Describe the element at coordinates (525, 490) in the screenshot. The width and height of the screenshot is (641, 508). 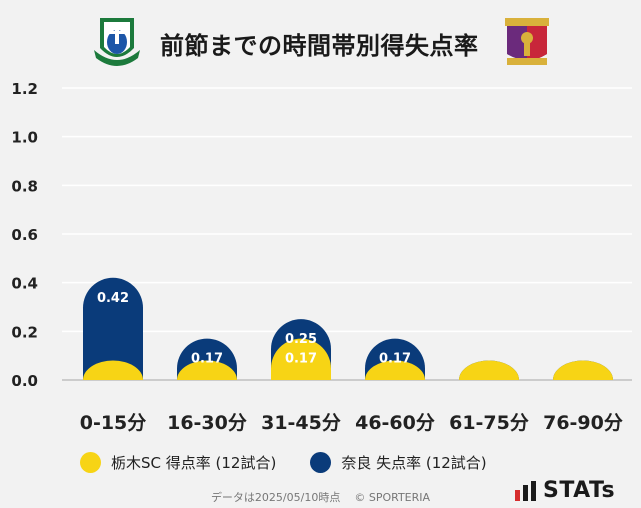
I see `stats-bars-icon` at that location.